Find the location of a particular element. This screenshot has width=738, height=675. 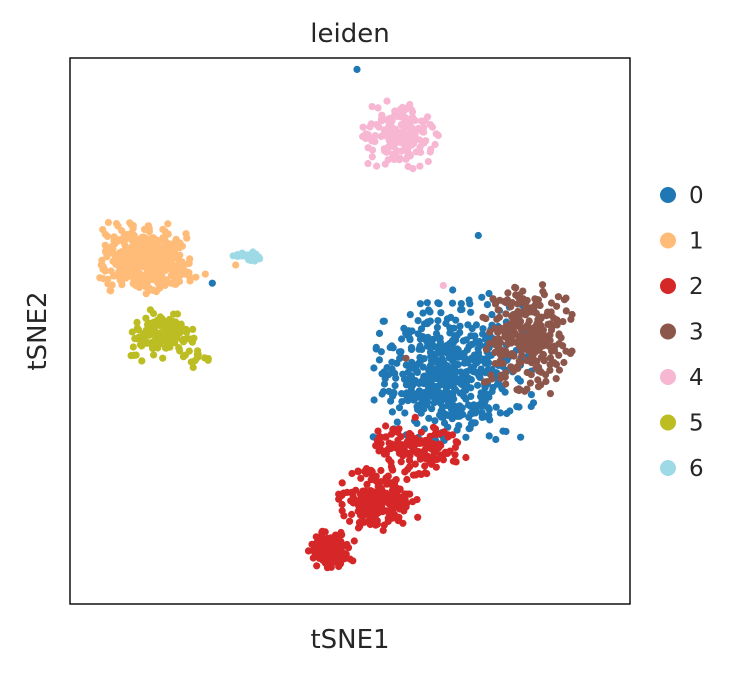

legend: 0 1 2 3 4 5 6 is located at coordinates (682, 332).